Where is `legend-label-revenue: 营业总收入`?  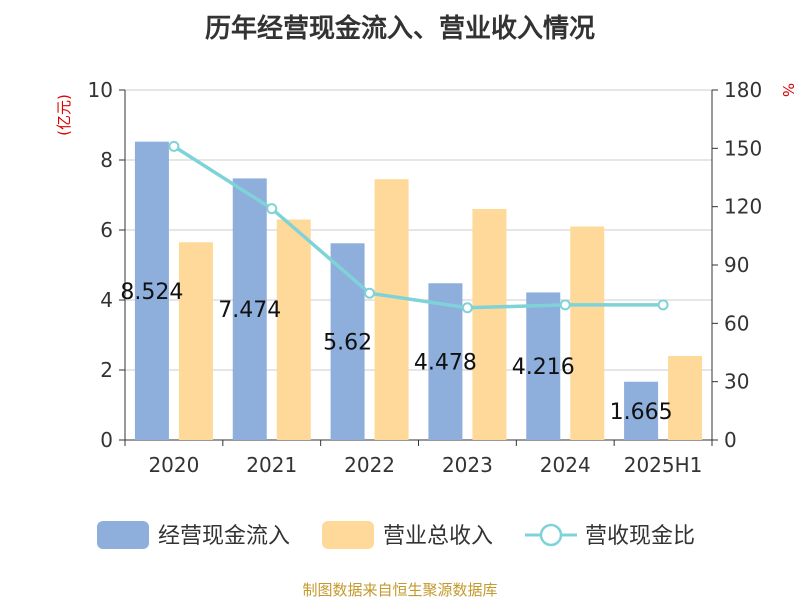 legend-label-revenue: 营业总收入 is located at coordinates (438, 536).